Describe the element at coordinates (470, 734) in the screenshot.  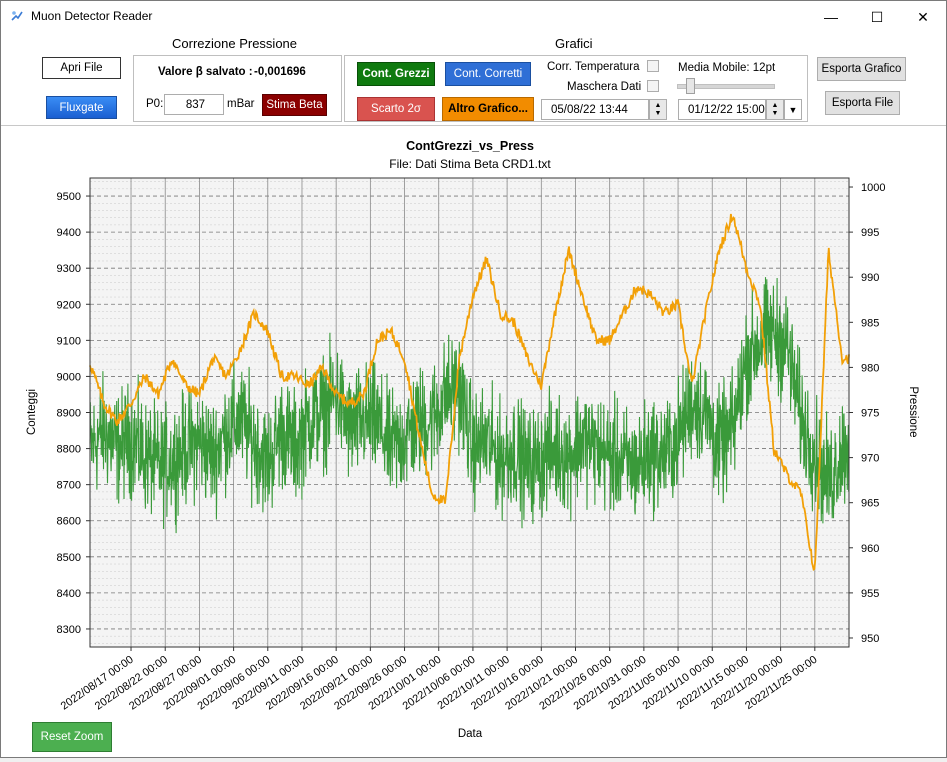
I see `x-axis-label: Data` at that location.